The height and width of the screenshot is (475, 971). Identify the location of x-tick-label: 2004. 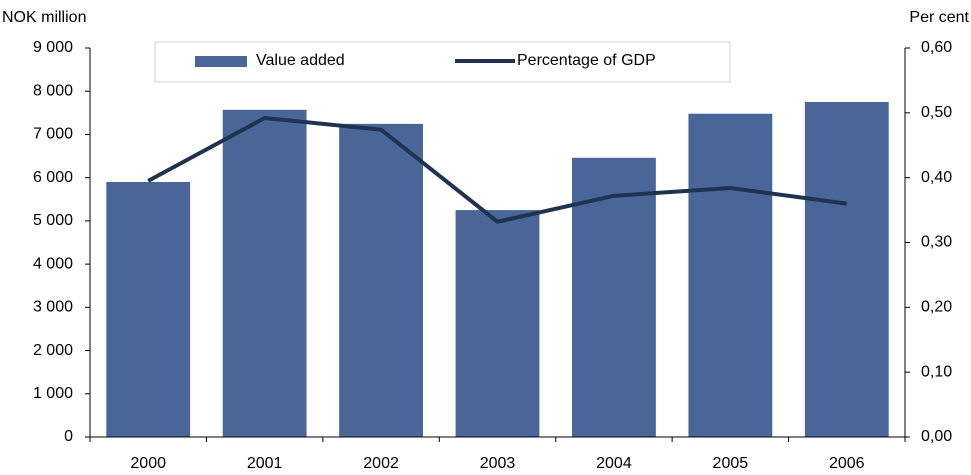
(614, 463).